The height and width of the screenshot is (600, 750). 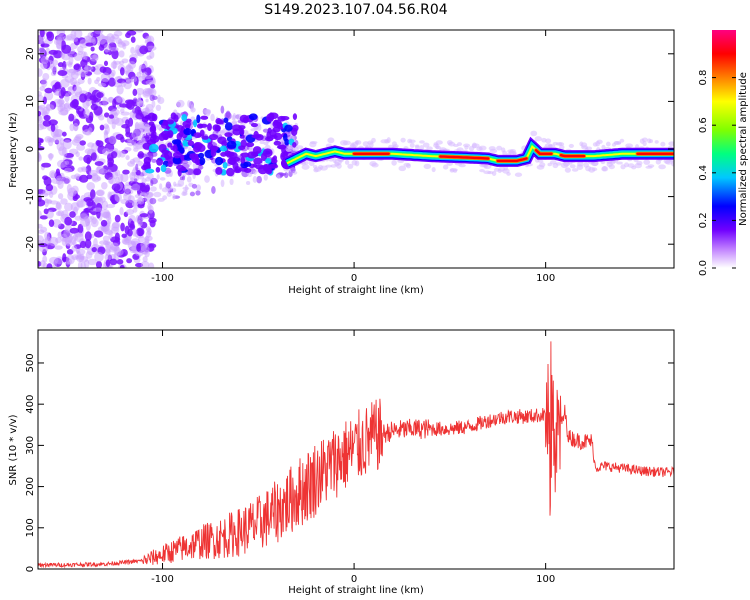 What do you see at coordinates (354, 278) in the screenshot?
I see `x-tick-label: 0` at bounding box center [354, 278].